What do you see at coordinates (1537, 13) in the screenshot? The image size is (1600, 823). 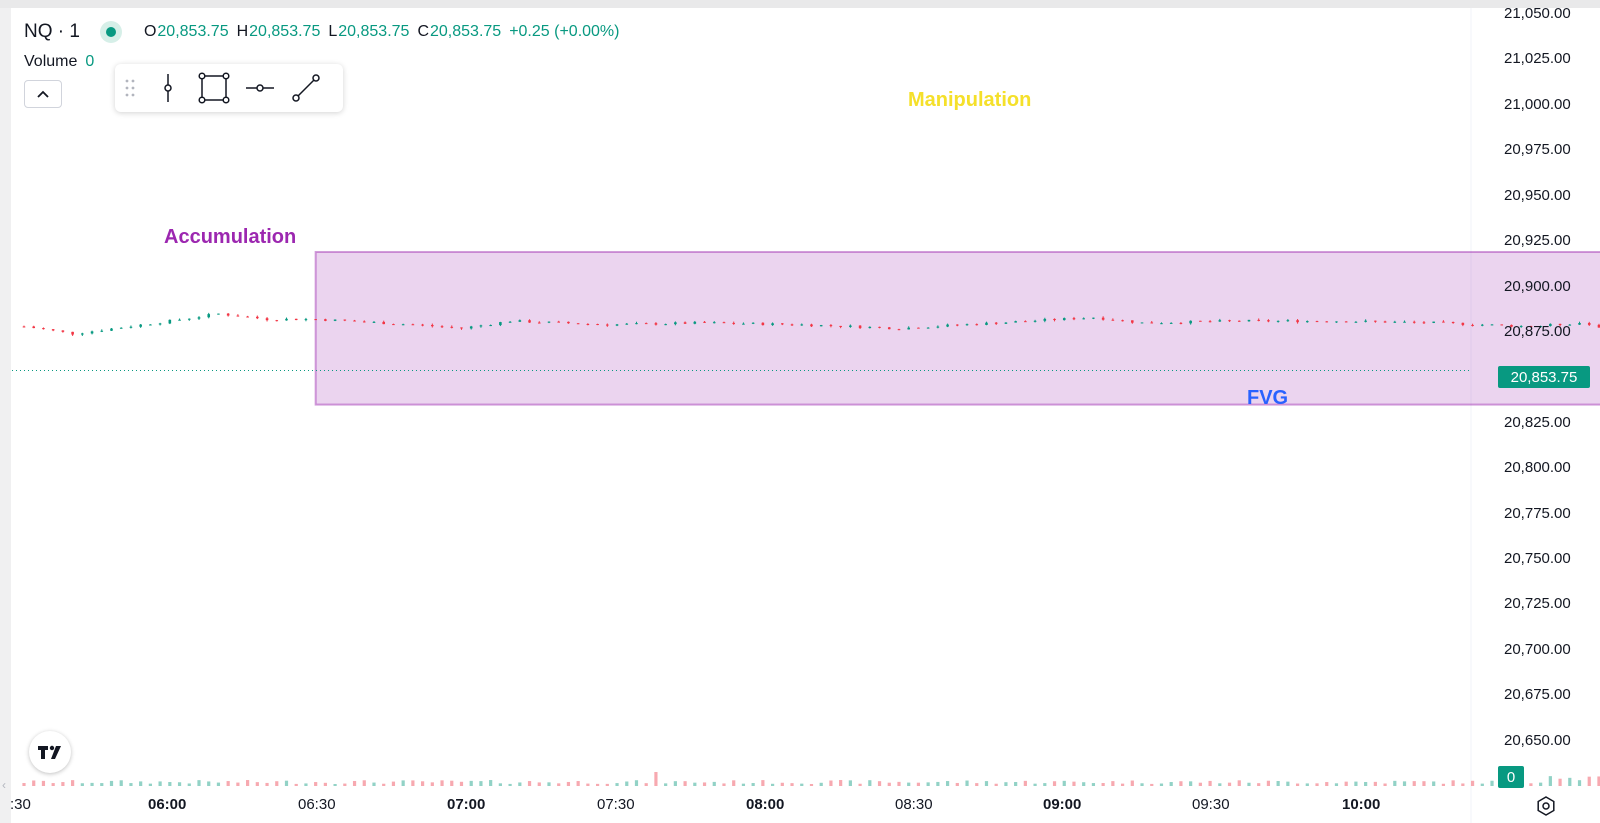 I see `price-axis-label: 21,050.00` at bounding box center [1537, 13].